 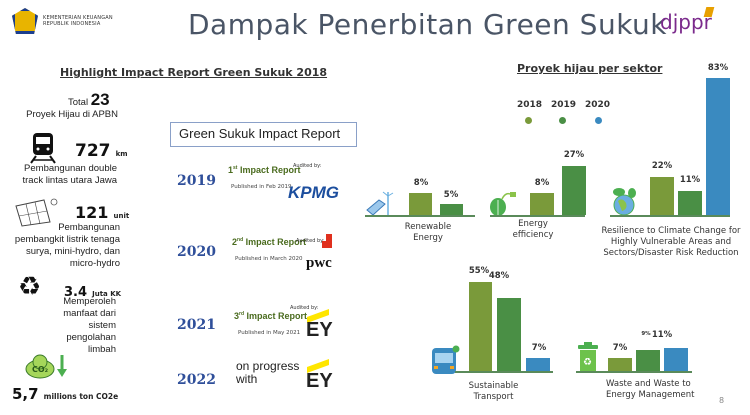 I want to click on waste-value: 3.4, so click(x=76, y=292).